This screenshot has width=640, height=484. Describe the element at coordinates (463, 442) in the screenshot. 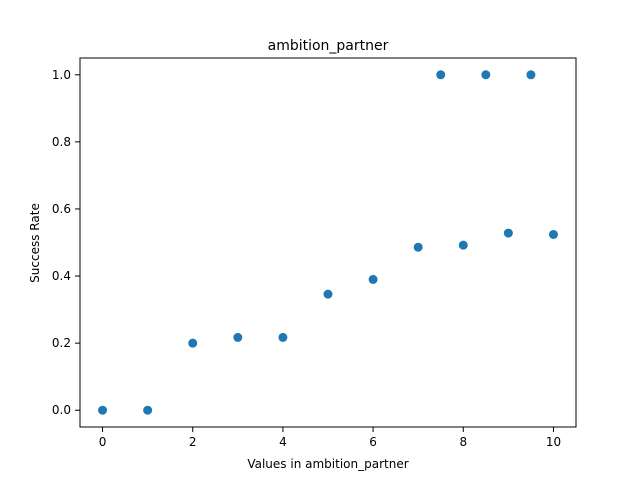

I see `x-tick-label: 8` at that location.